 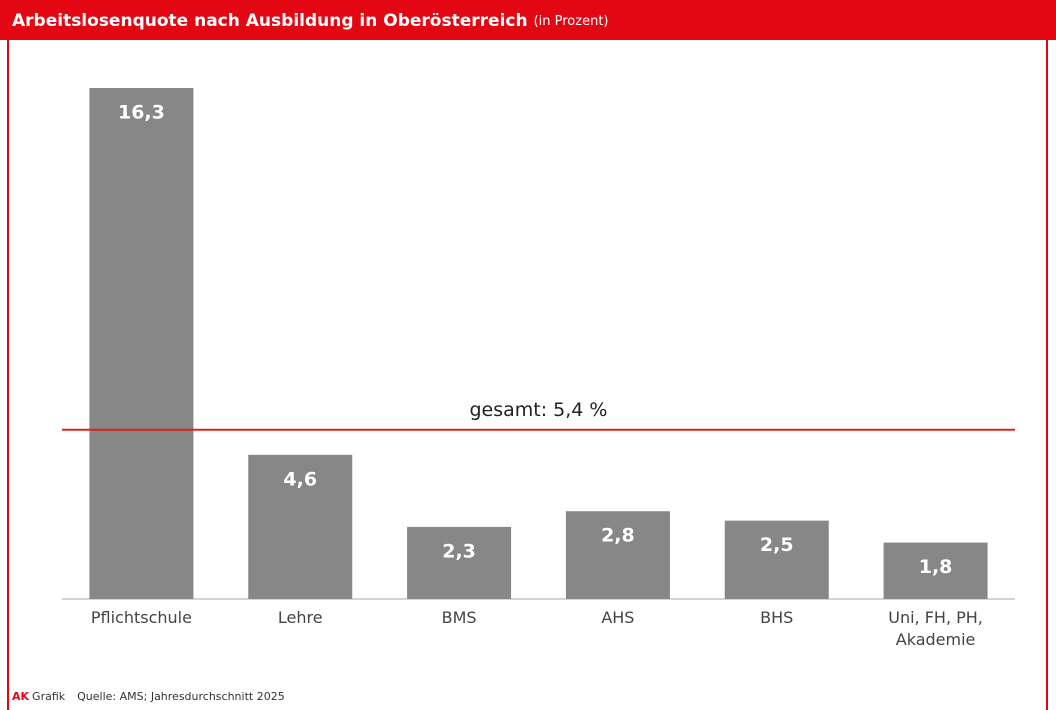 What do you see at coordinates (618, 617) in the screenshot?
I see `x-tick-label: AHS` at bounding box center [618, 617].